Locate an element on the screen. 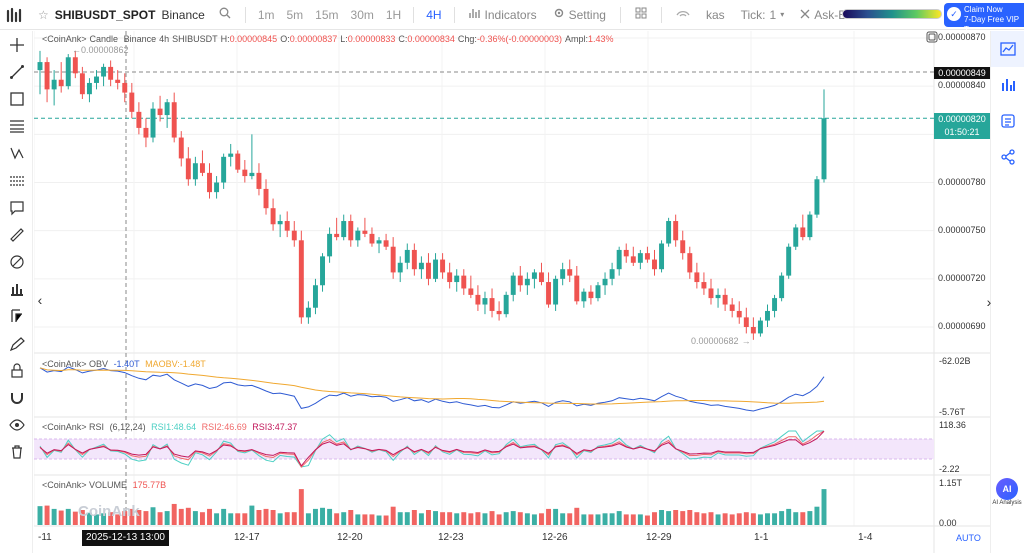  bar-chart-icon is located at coordinates (16, 289).